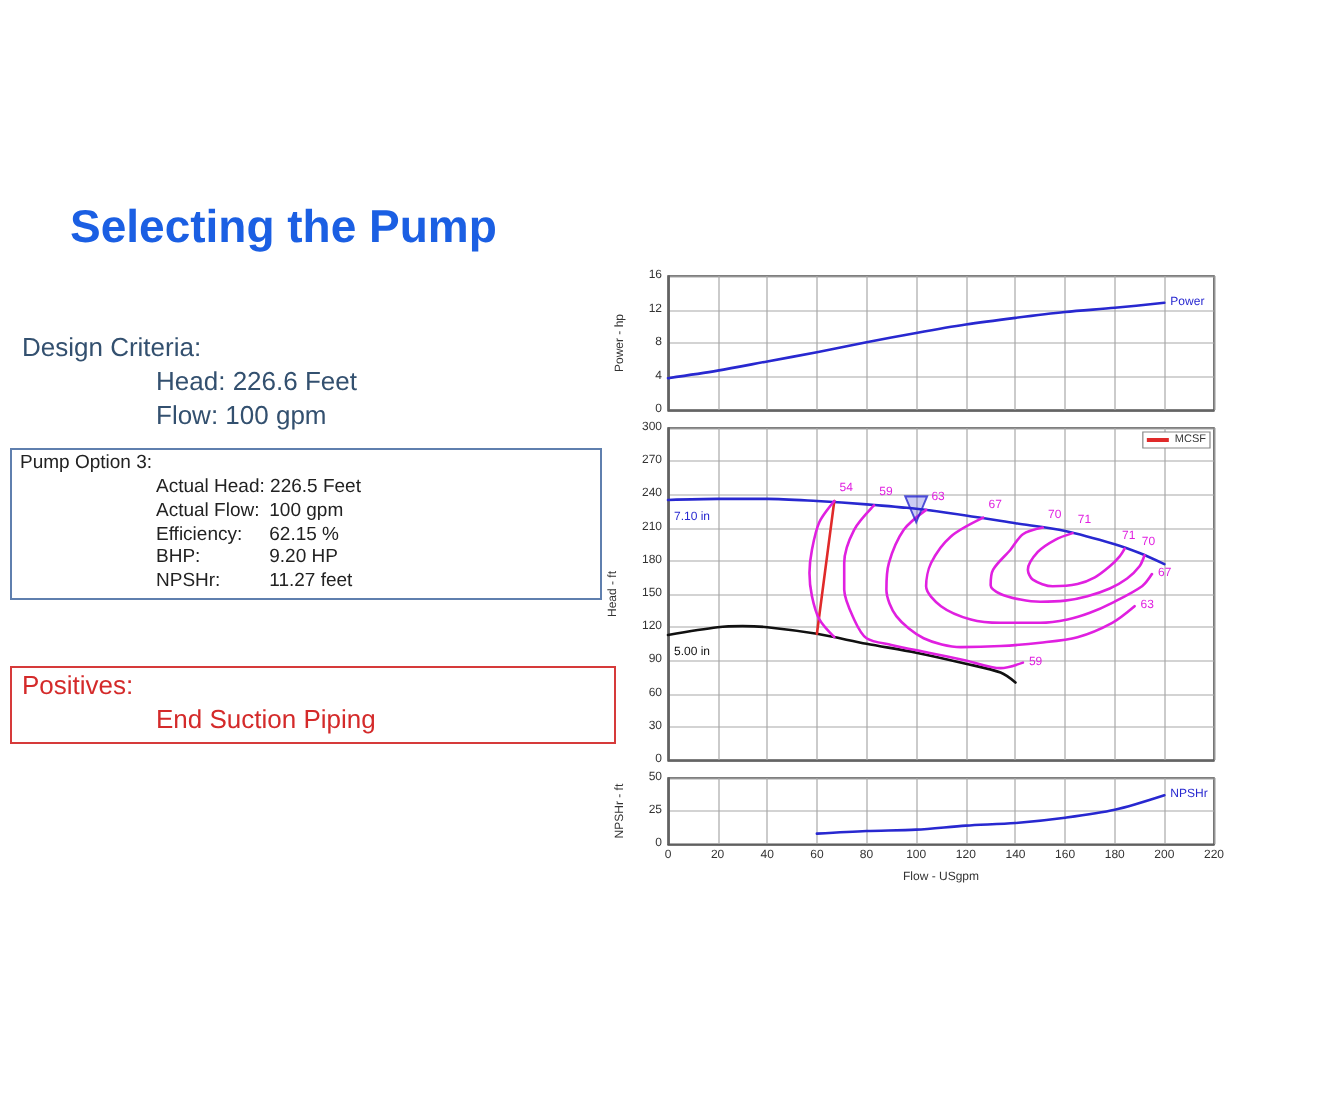  I want to click on text: Actual Flow: 100 gpm, so click(250, 511).